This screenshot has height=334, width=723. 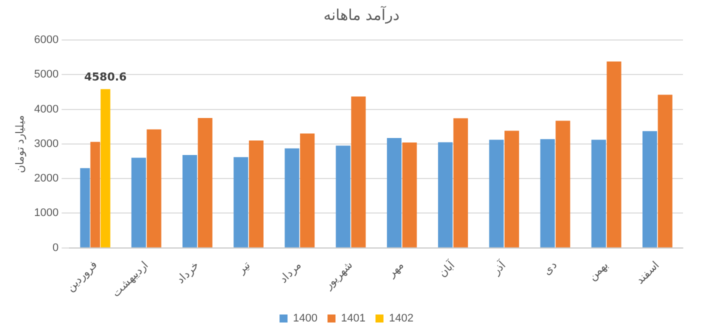 I want to click on legend-label: 1402, so click(x=401, y=318).